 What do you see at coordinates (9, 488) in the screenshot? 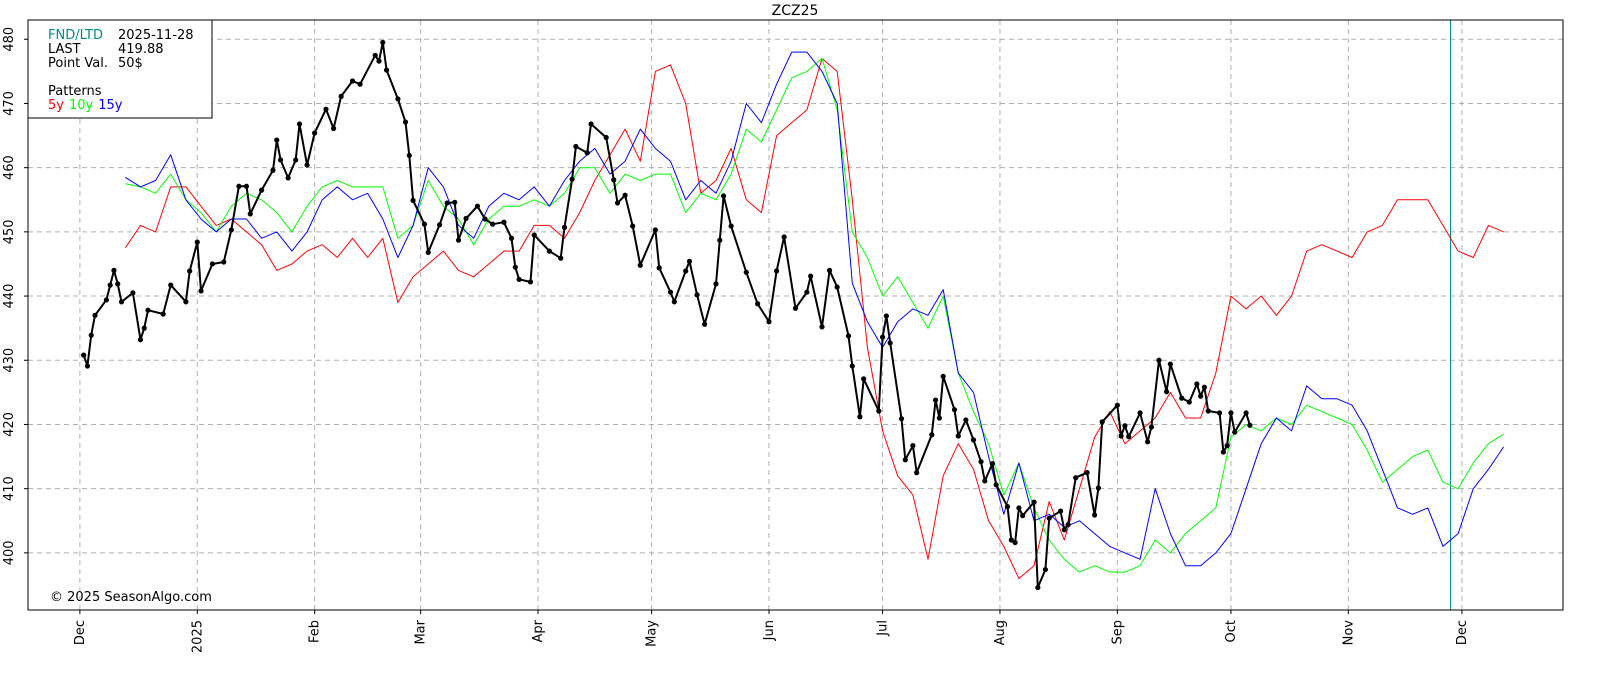
I see `y-tick-label: 410` at bounding box center [9, 488].